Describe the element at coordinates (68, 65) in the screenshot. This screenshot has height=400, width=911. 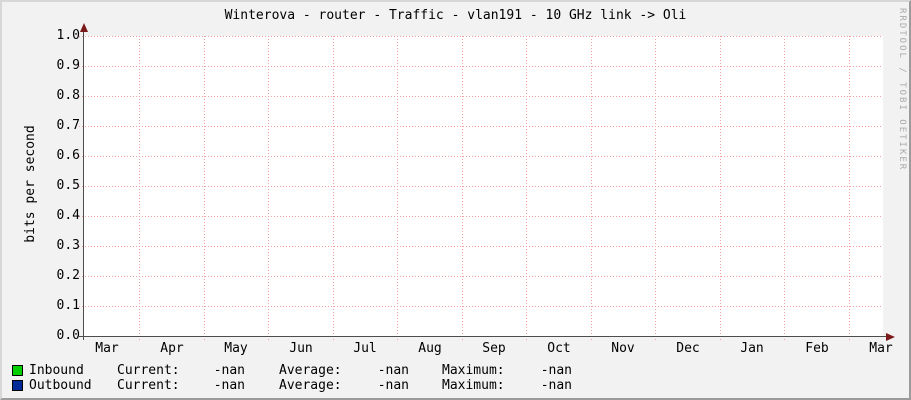
I see `y-tick-label: 0.9` at that location.